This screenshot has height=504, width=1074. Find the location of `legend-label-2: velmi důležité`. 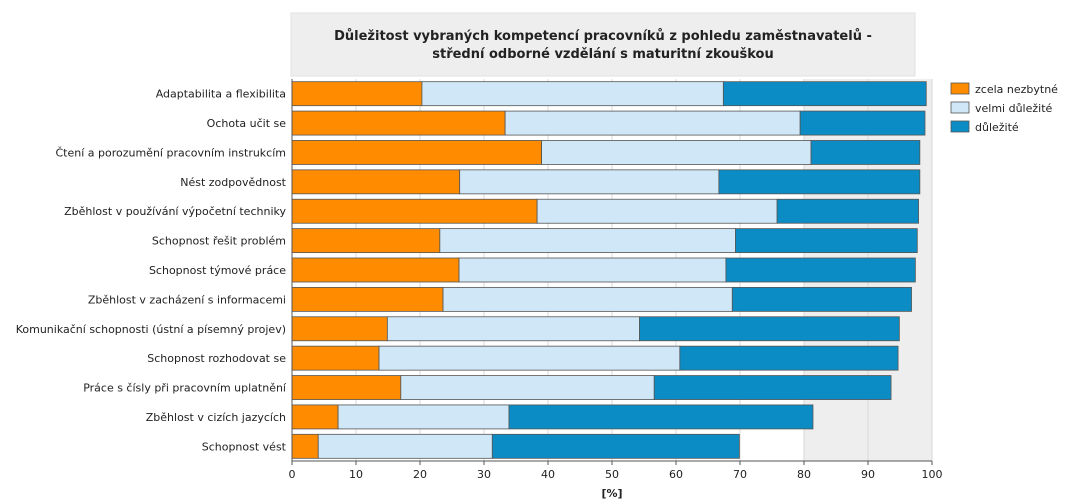

legend-label-2: velmi důležité is located at coordinates (1014, 108).